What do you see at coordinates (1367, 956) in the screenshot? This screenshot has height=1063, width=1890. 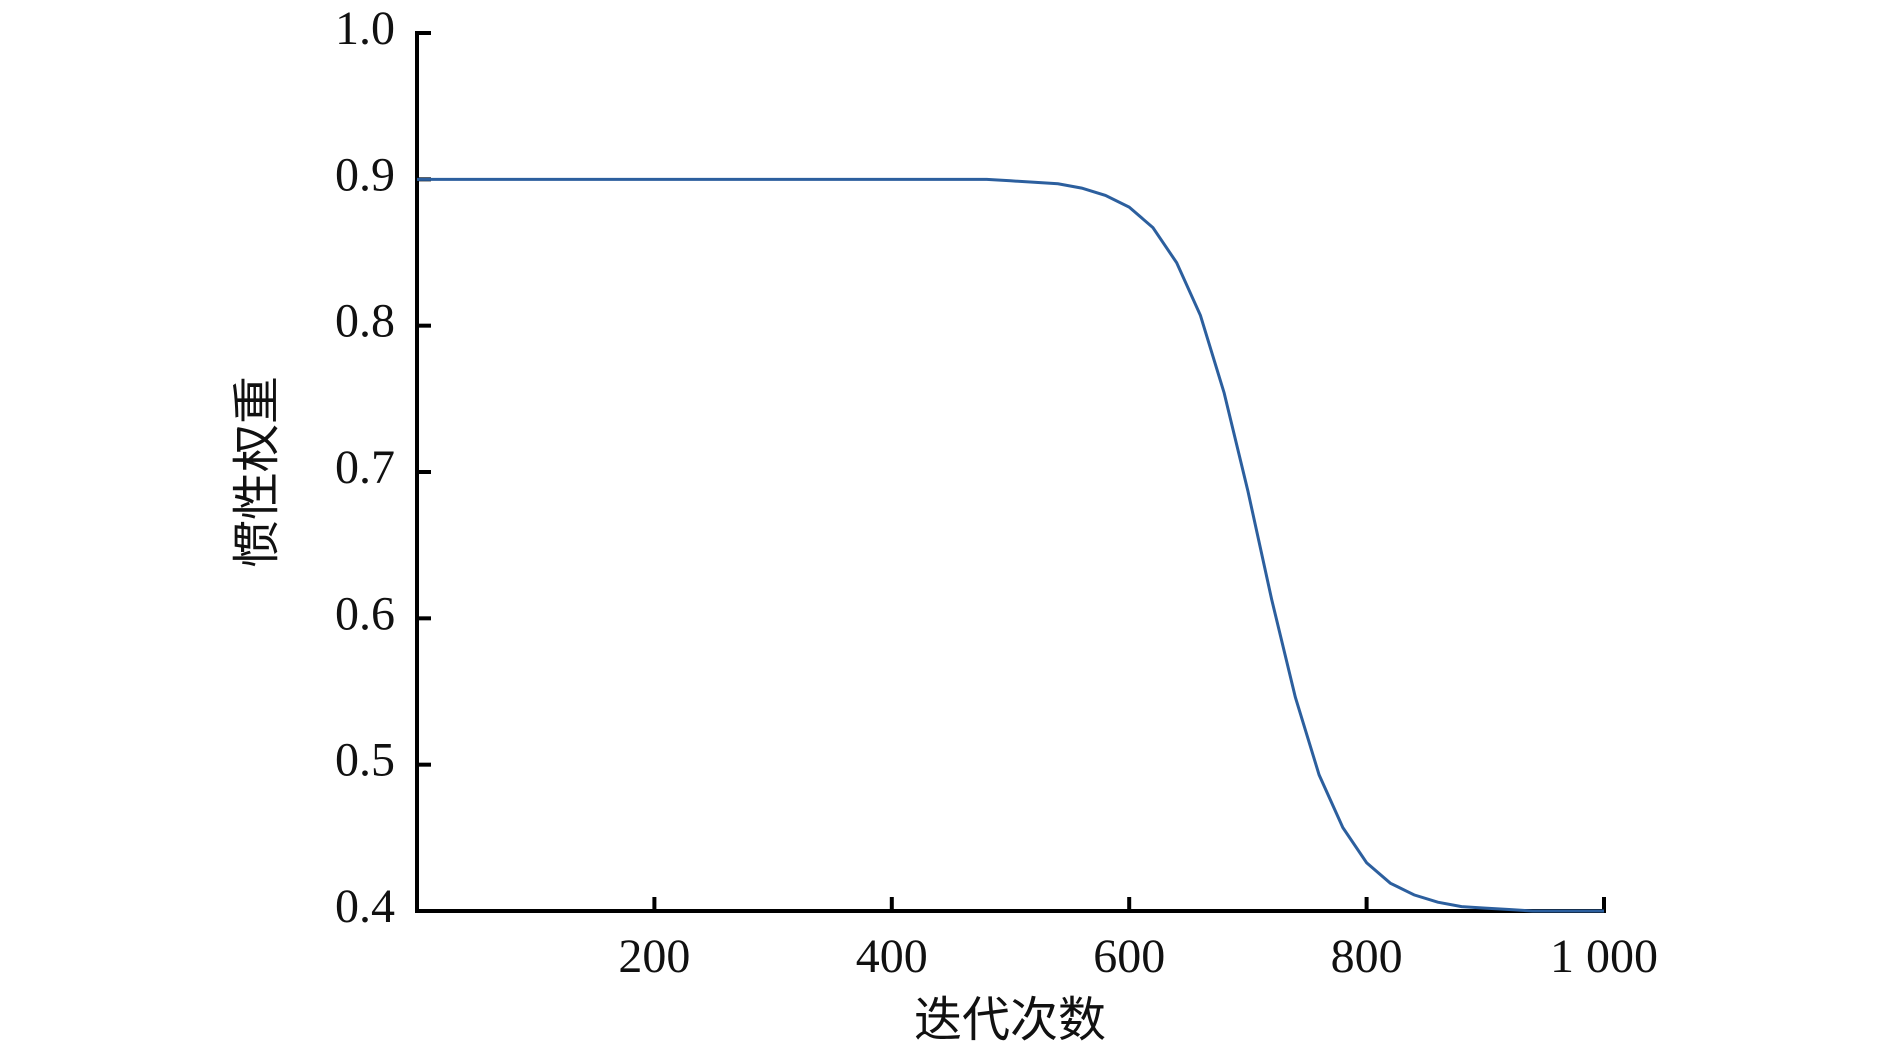 I see `x-tick-label: 800` at bounding box center [1367, 956].